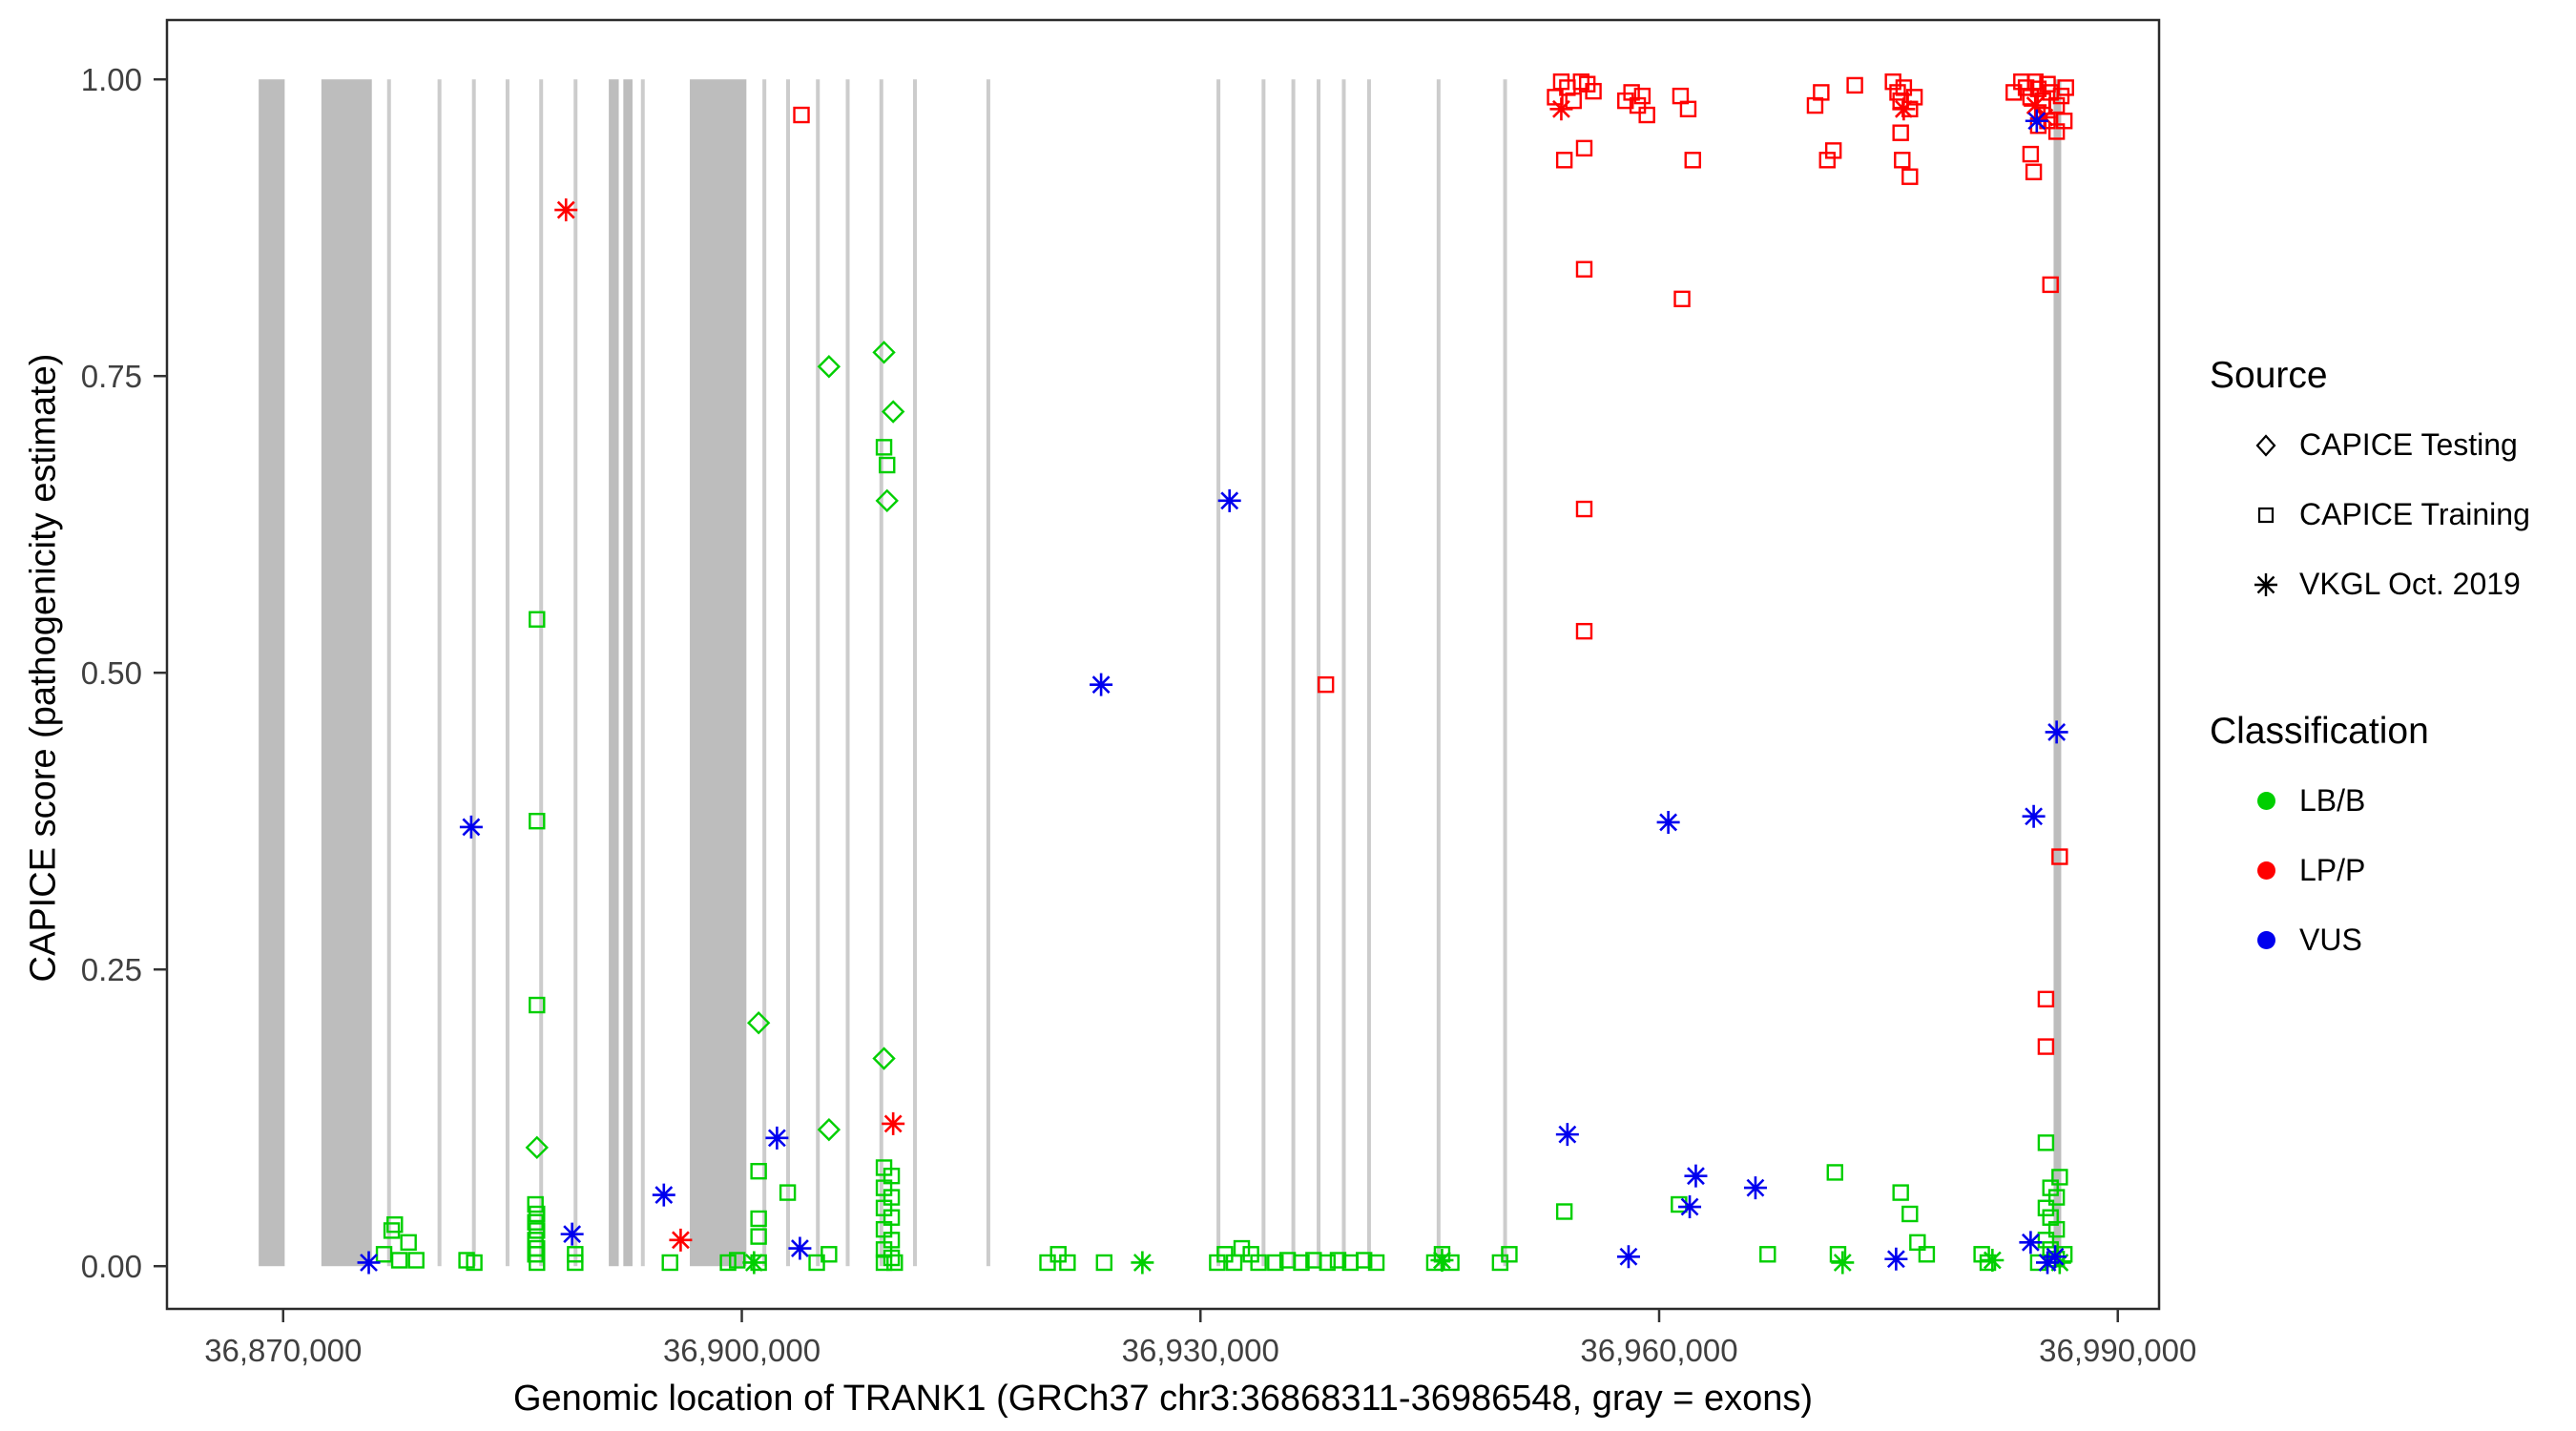 This screenshot has width=2576, height=1431. Describe the element at coordinates (111, 673) in the screenshot. I see `y-tick-label: 0.50` at that location.